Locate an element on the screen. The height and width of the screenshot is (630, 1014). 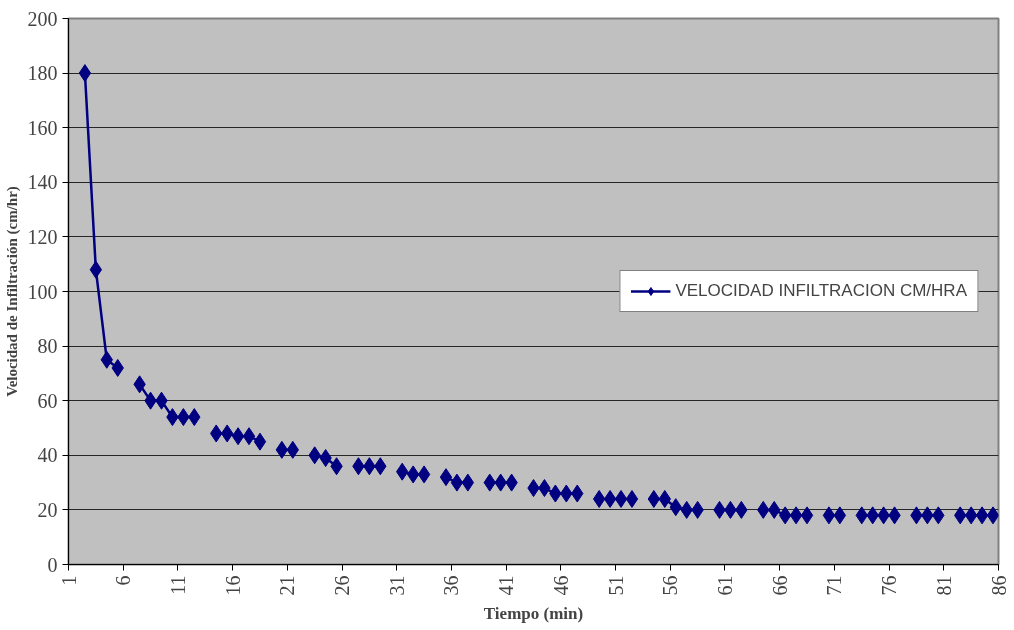
y-tick-label: 180 is located at coordinates (42, 73).